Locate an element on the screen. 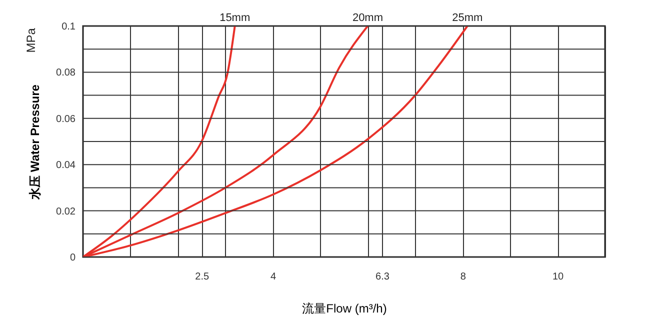 This screenshot has height=330, width=654. series-label: 20mm is located at coordinates (368, 18).